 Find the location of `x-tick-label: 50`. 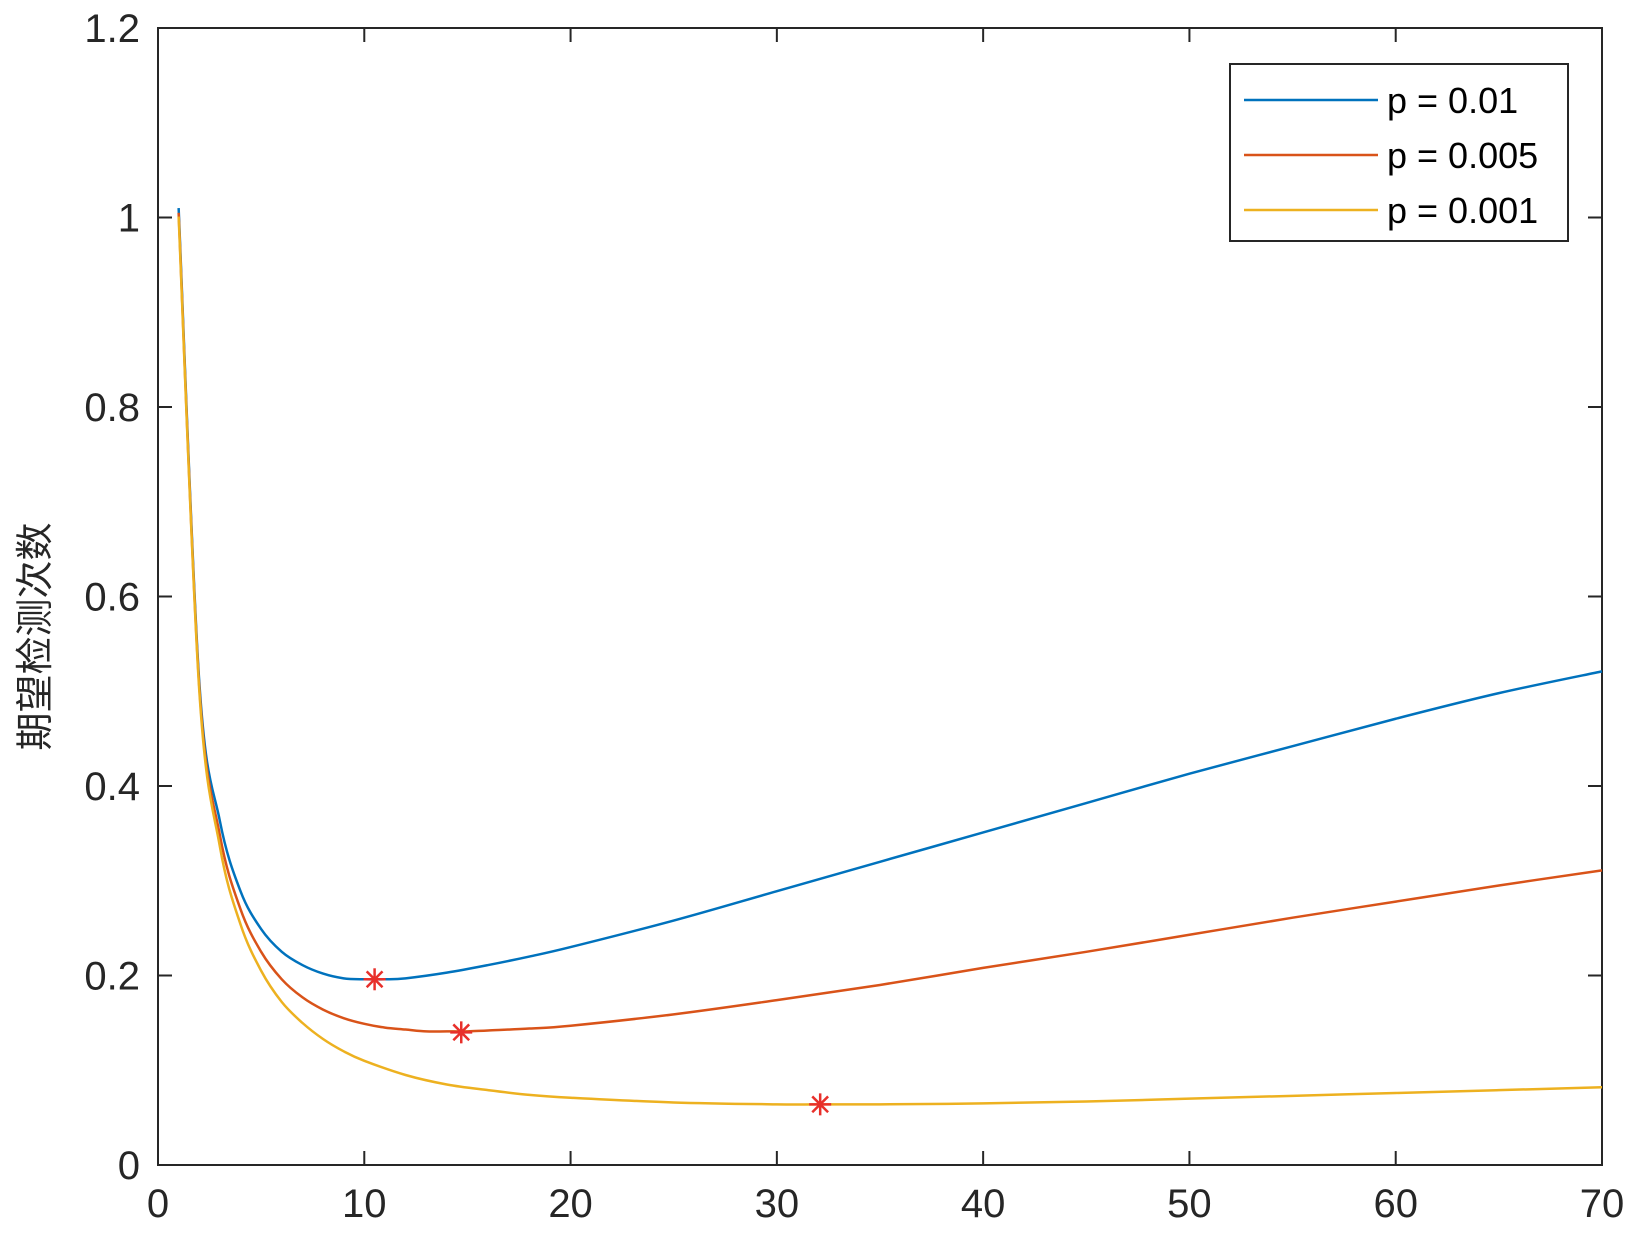

x-tick-label: 50 is located at coordinates (1189, 1204).